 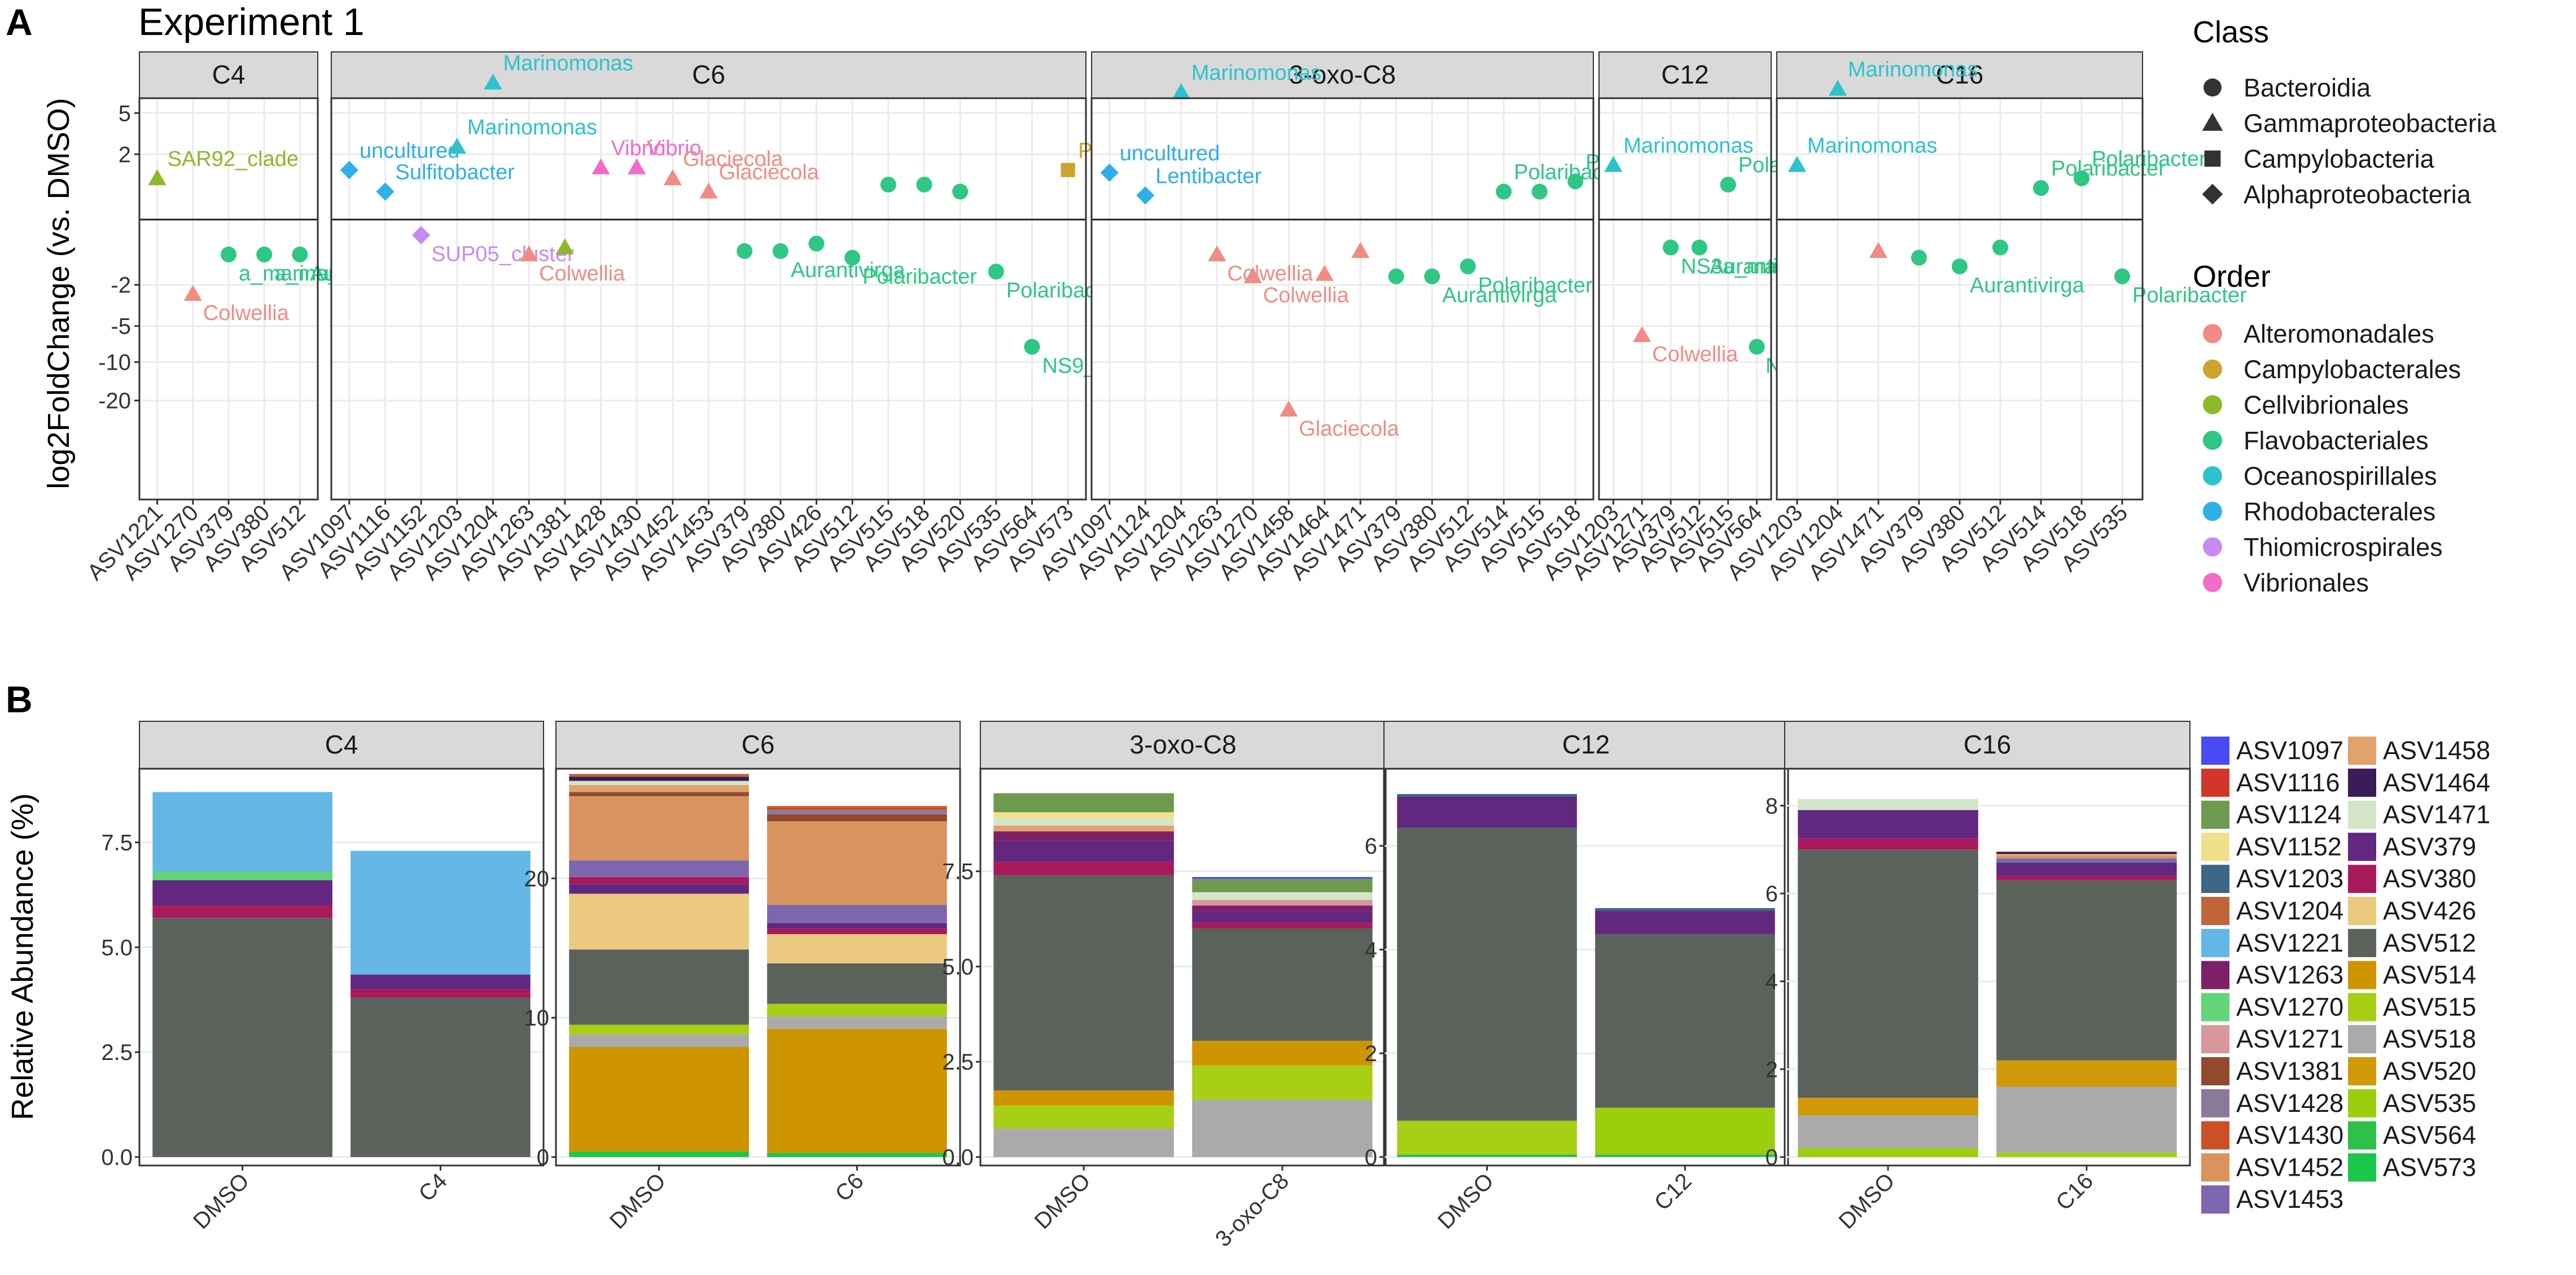 What do you see at coordinates (1371, 846) in the screenshot?
I see `y-tick-label: 6` at bounding box center [1371, 846].